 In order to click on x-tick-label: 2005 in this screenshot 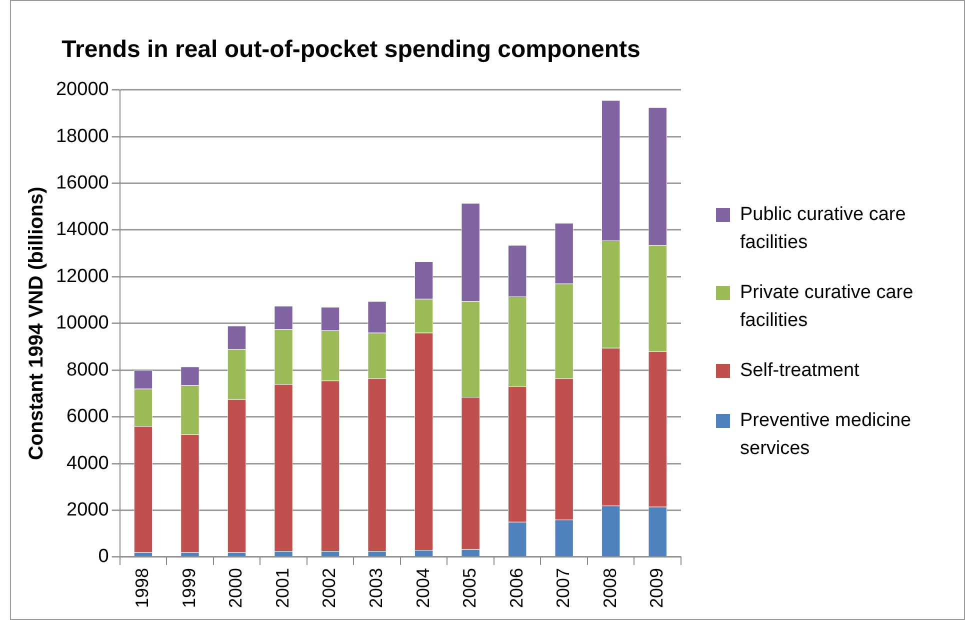, I will do `click(470, 588)`.